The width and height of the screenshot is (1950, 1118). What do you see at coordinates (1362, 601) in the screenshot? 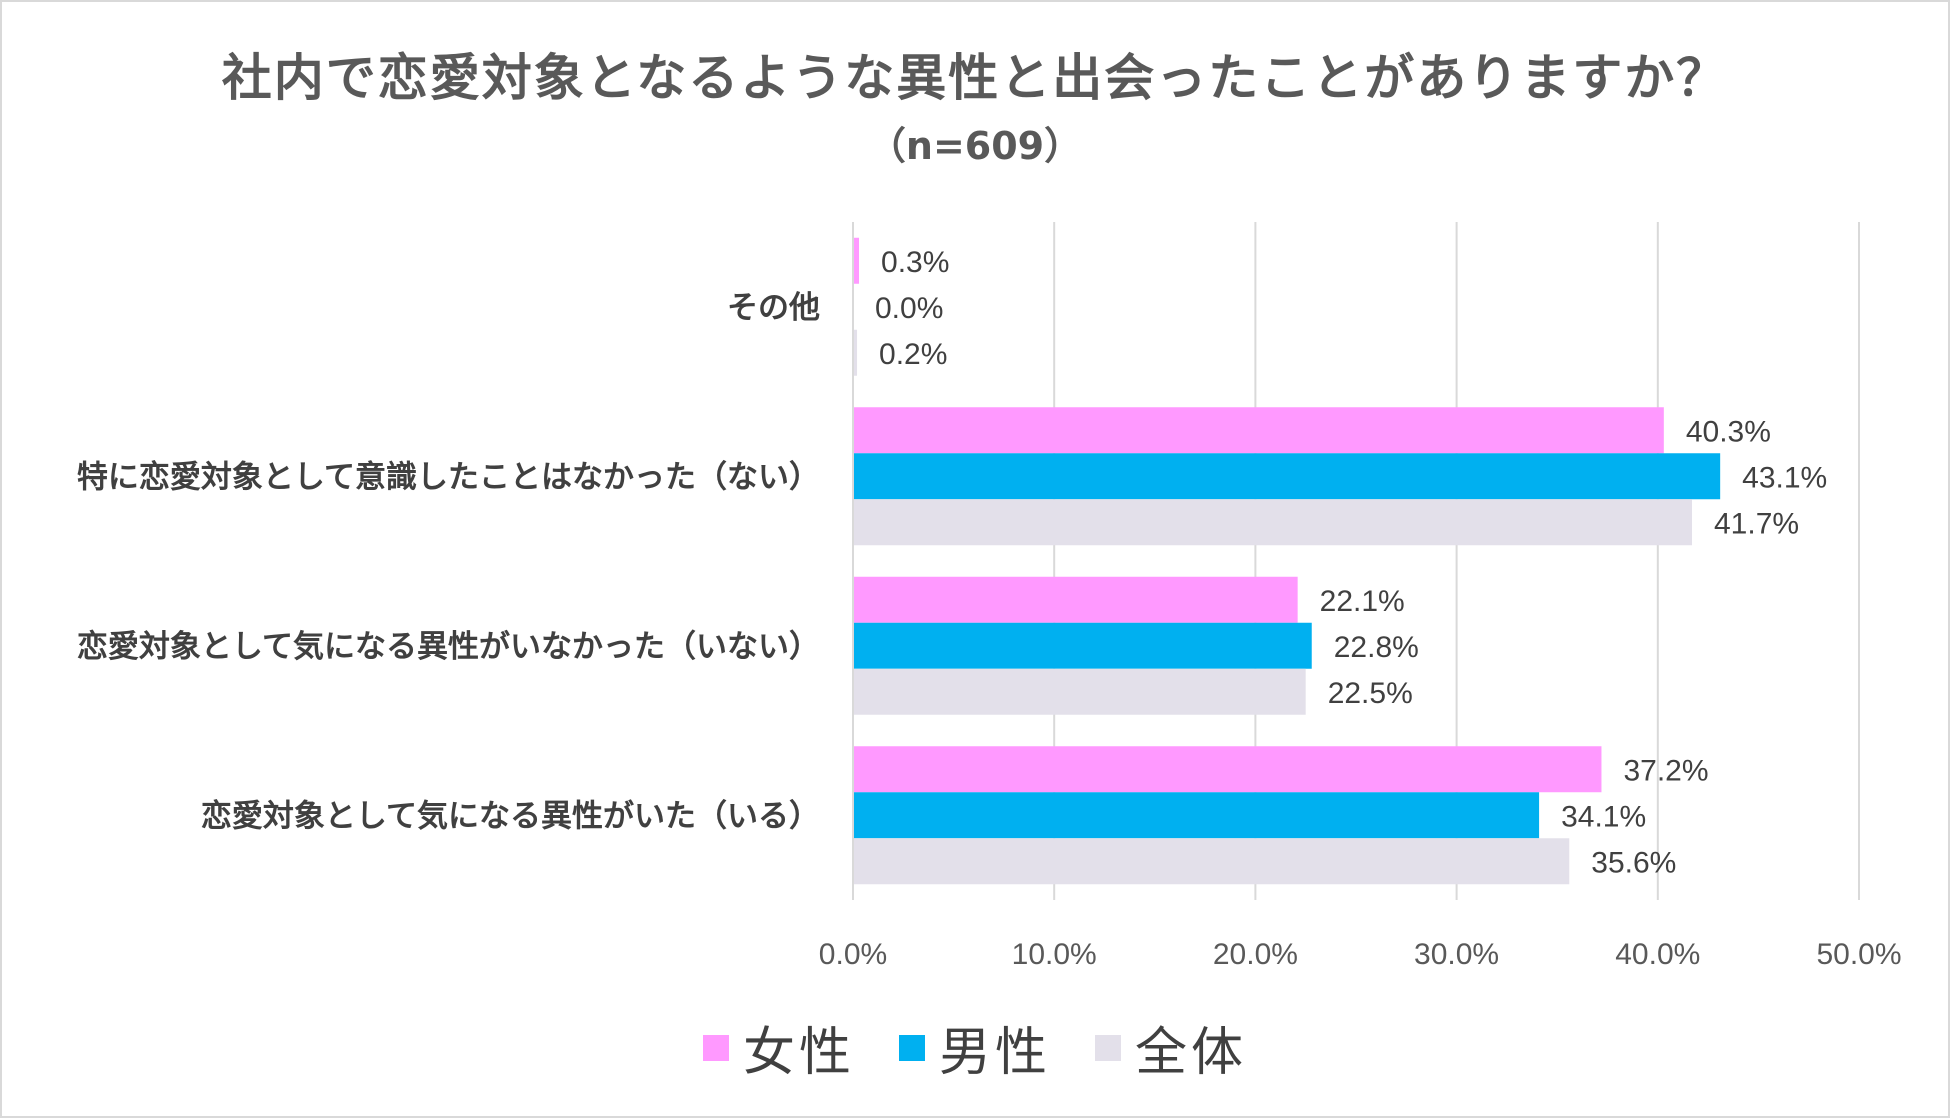
I see `data-label-2-0: 22.1%` at bounding box center [1362, 601].